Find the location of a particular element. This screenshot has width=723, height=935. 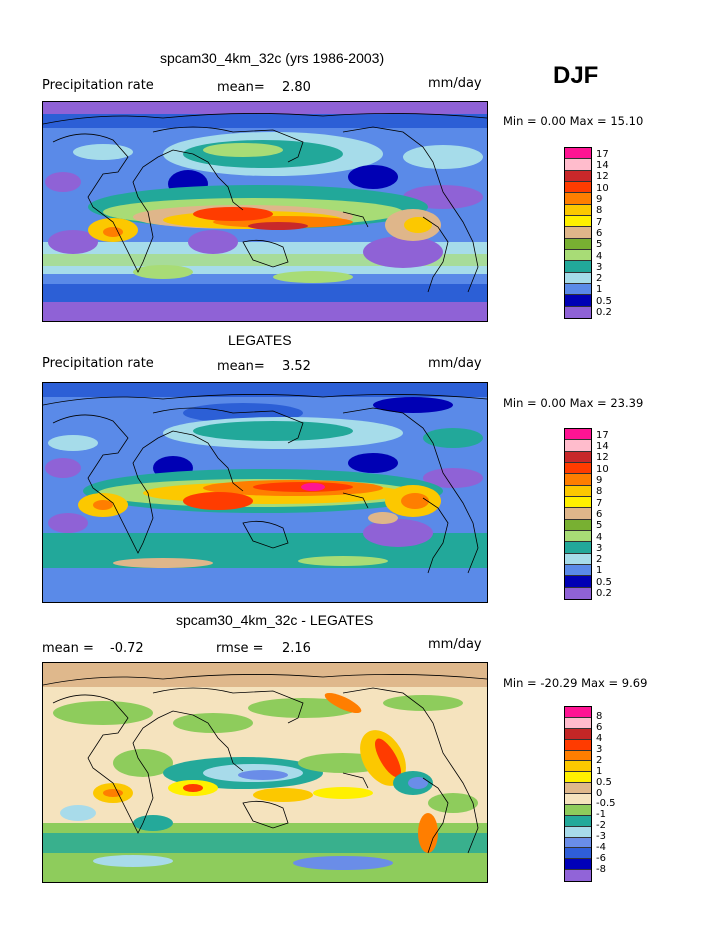

colorbar-label: 7 is located at coordinates (599, 503).